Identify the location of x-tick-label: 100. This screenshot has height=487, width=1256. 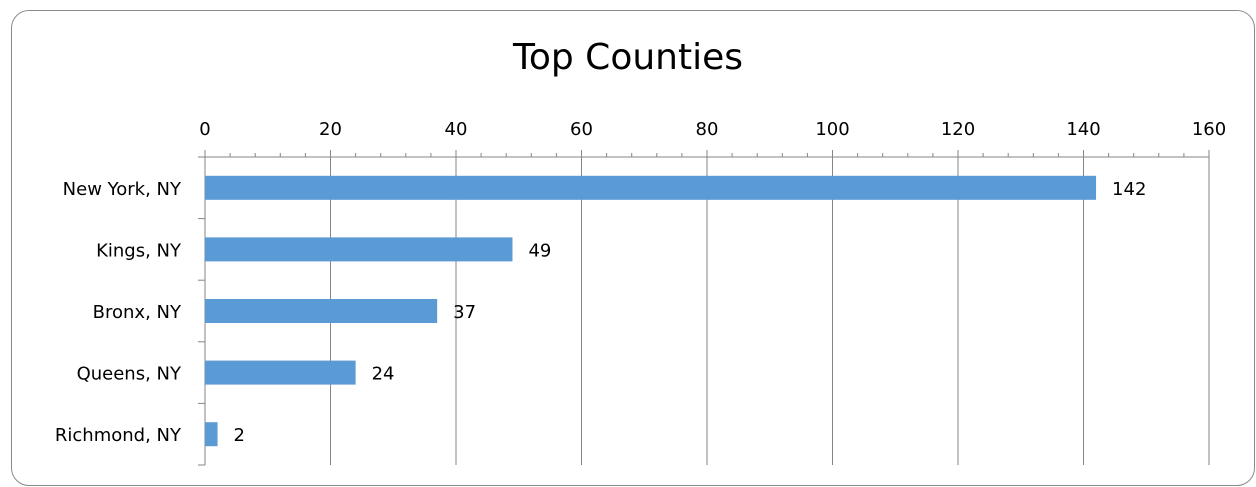
(832, 129).